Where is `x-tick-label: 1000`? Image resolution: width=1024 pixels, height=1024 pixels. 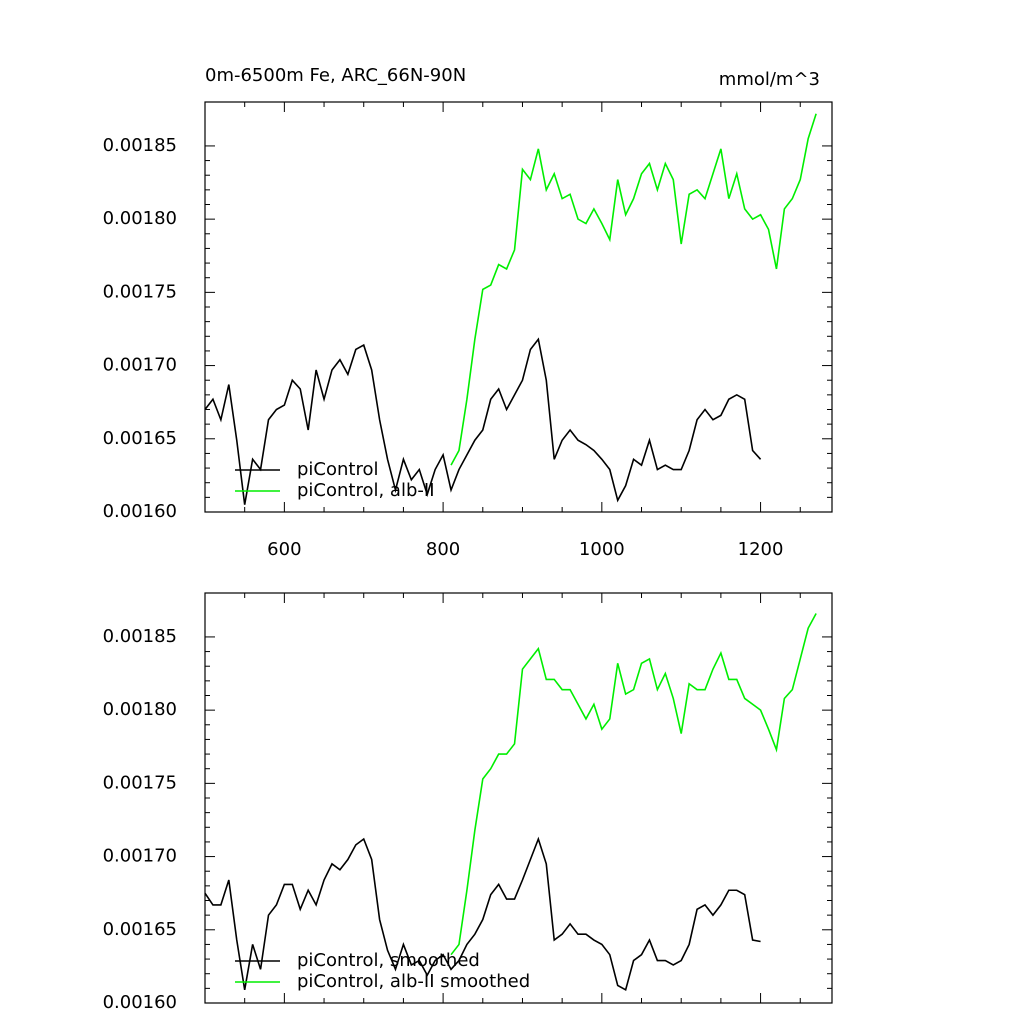 x-tick-label: 1000 is located at coordinates (602, 549).